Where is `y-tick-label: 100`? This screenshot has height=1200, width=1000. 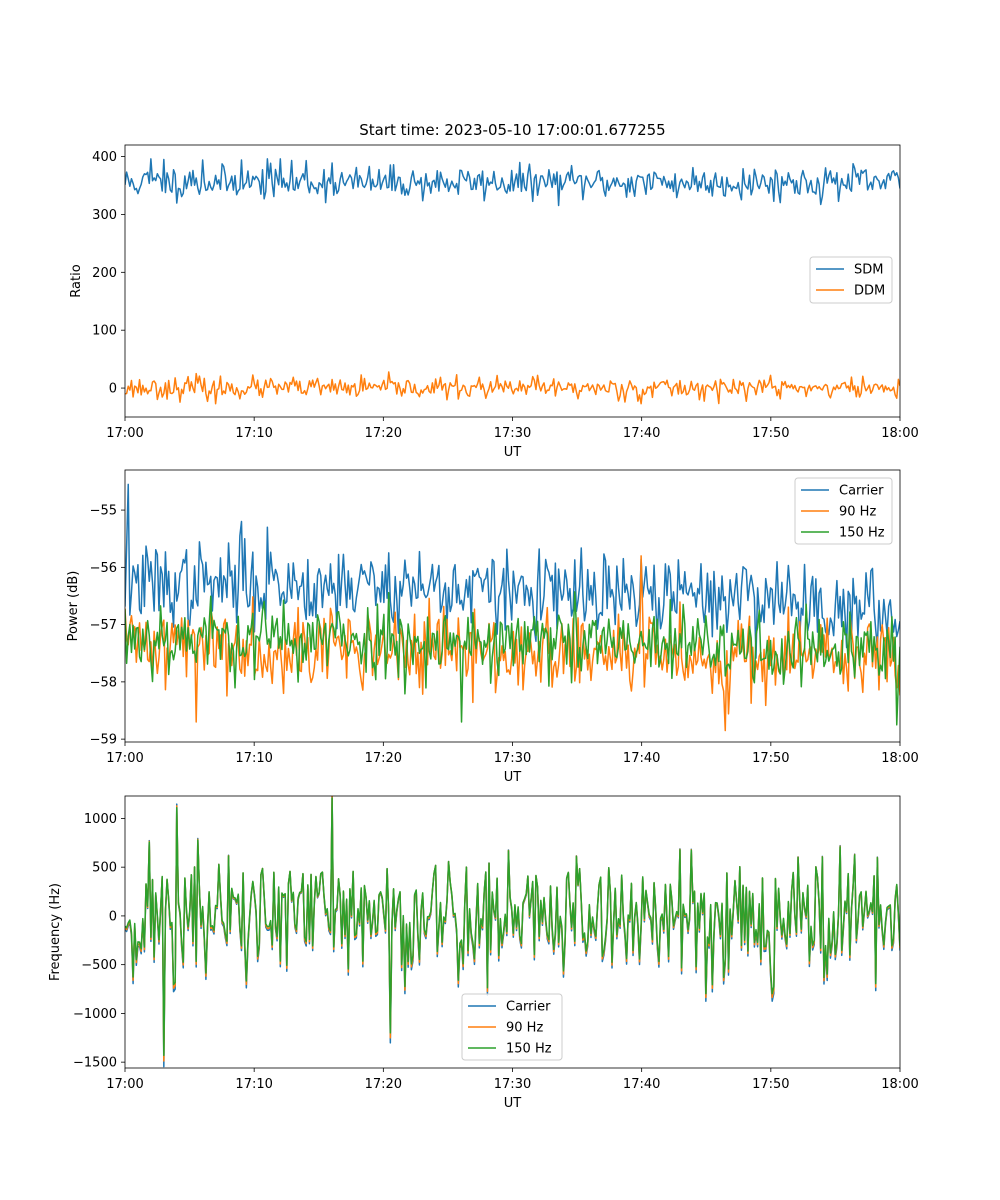 y-tick-label: 100 is located at coordinates (104, 331).